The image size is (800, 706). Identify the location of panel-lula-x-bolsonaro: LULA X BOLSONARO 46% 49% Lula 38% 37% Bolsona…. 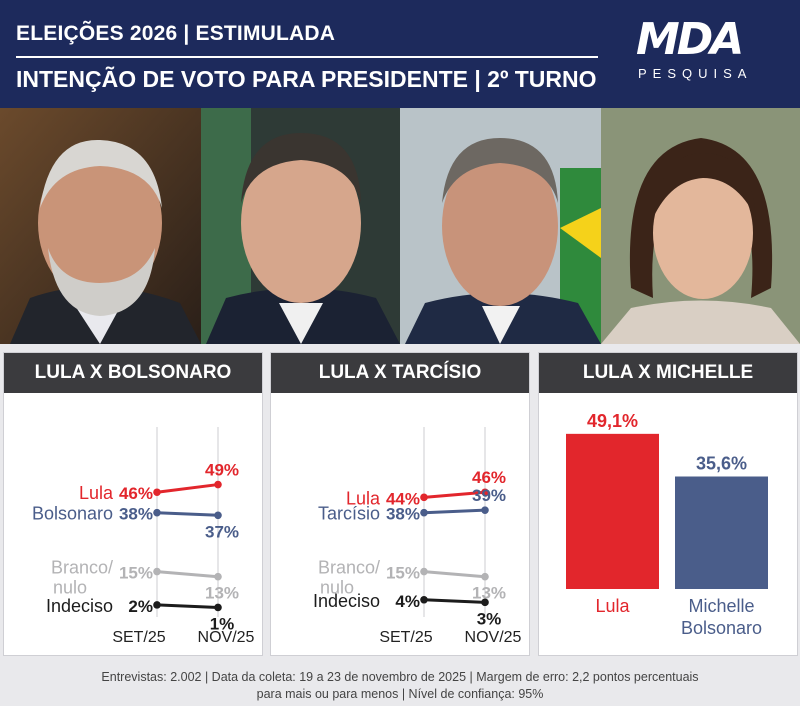
(133, 504).